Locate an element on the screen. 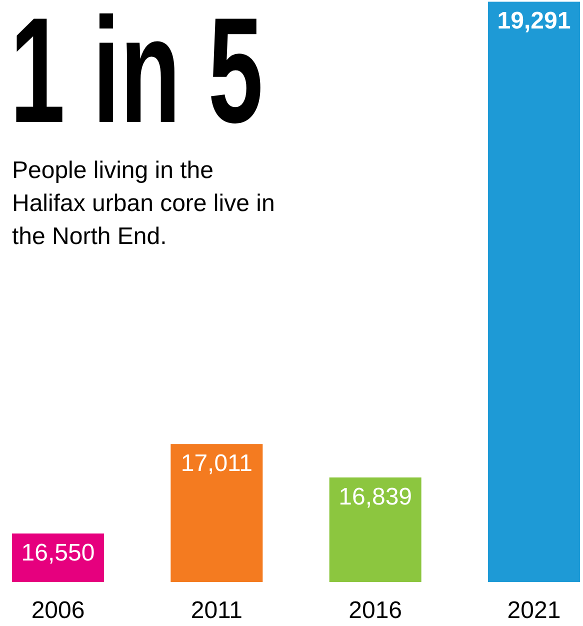 Image resolution: width=583 pixels, height=626 pixels. text: People living in the Halifax urban core live in the North End. is located at coordinates (143, 203).